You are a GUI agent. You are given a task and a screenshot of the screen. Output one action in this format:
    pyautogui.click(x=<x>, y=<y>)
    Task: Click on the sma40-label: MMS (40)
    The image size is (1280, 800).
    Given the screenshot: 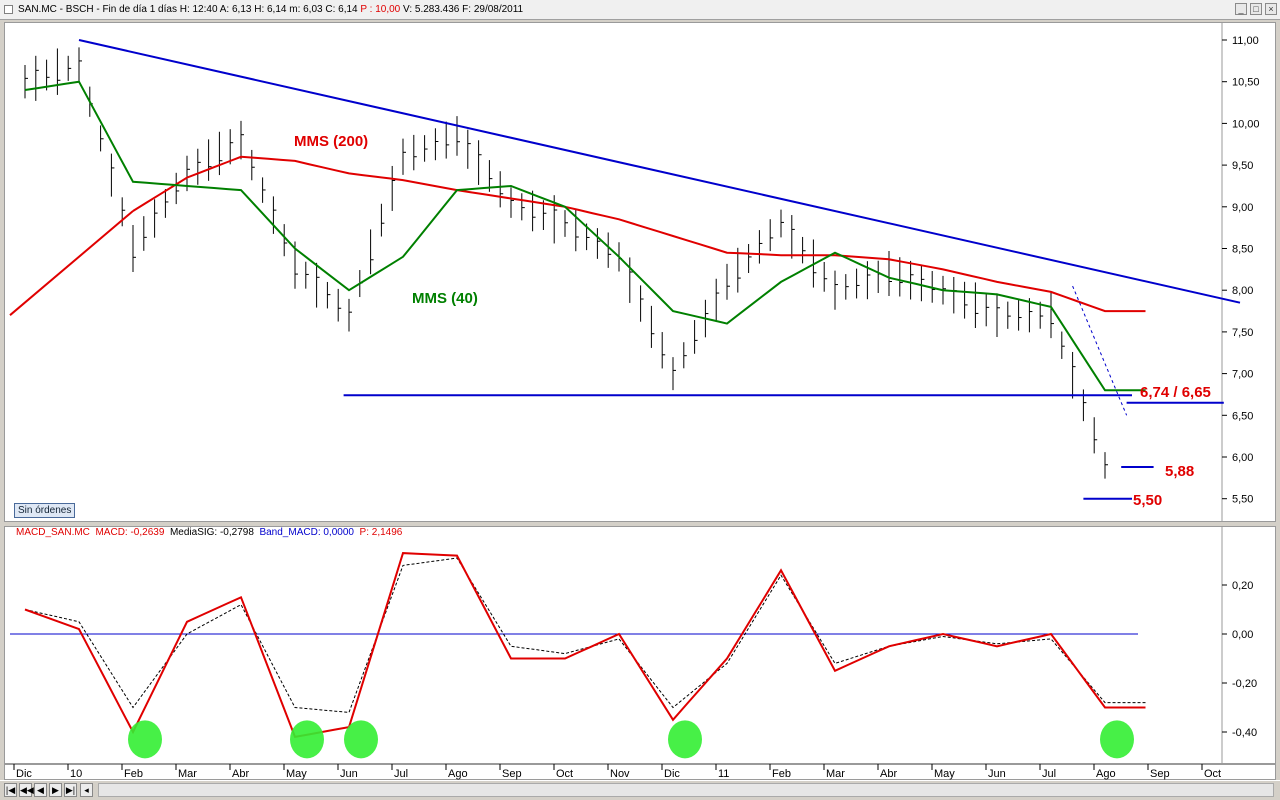 What is the action you would take?
    pyautogui.click(x=445, y=298)
    